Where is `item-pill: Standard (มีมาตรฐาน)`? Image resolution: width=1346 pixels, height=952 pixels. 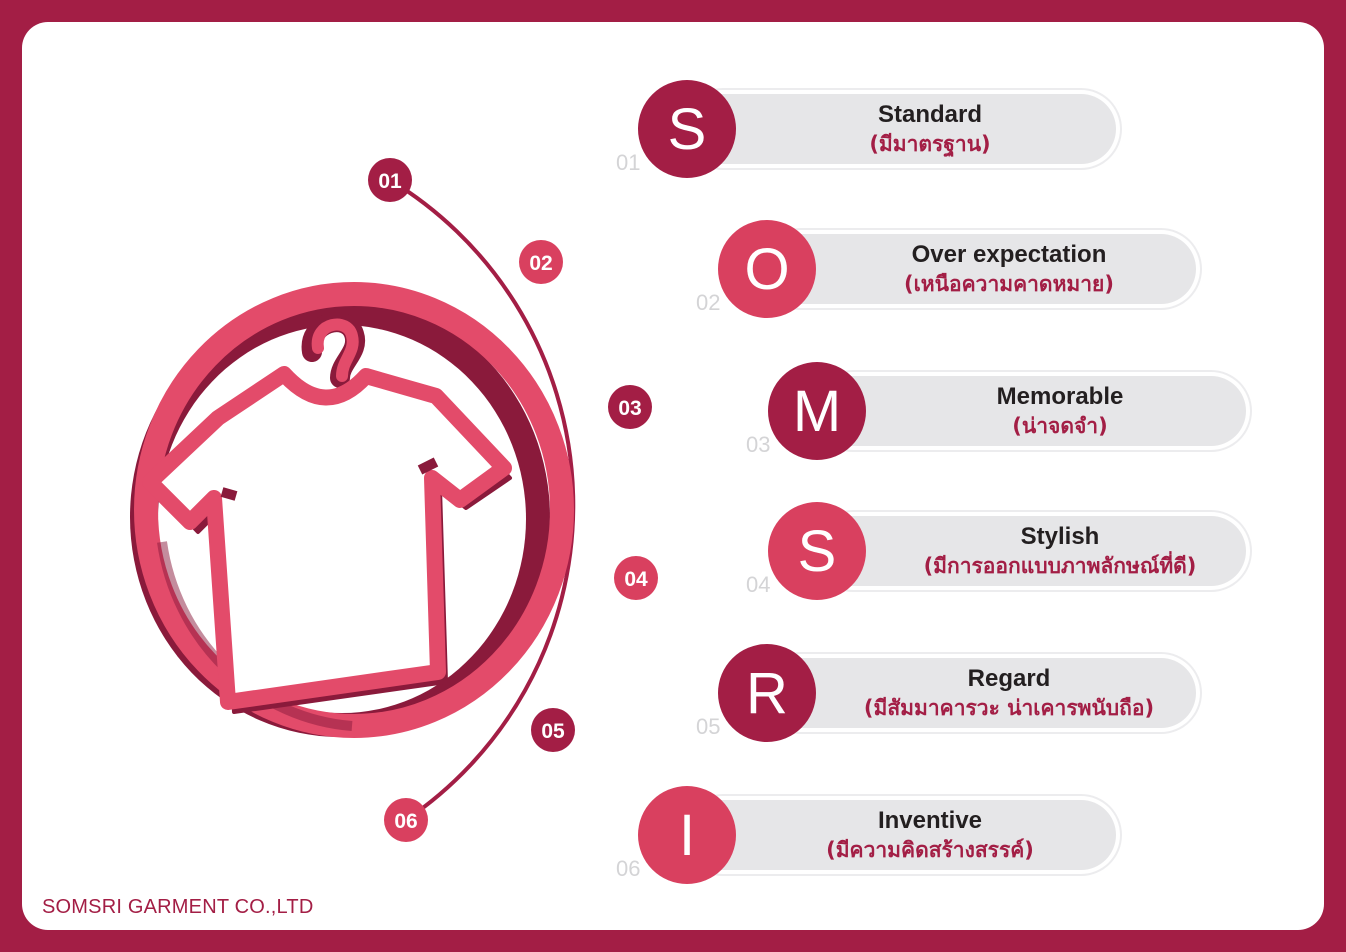
item-pill: Standard (มีมาตรฐาน) is located at coordinates (902, 129).